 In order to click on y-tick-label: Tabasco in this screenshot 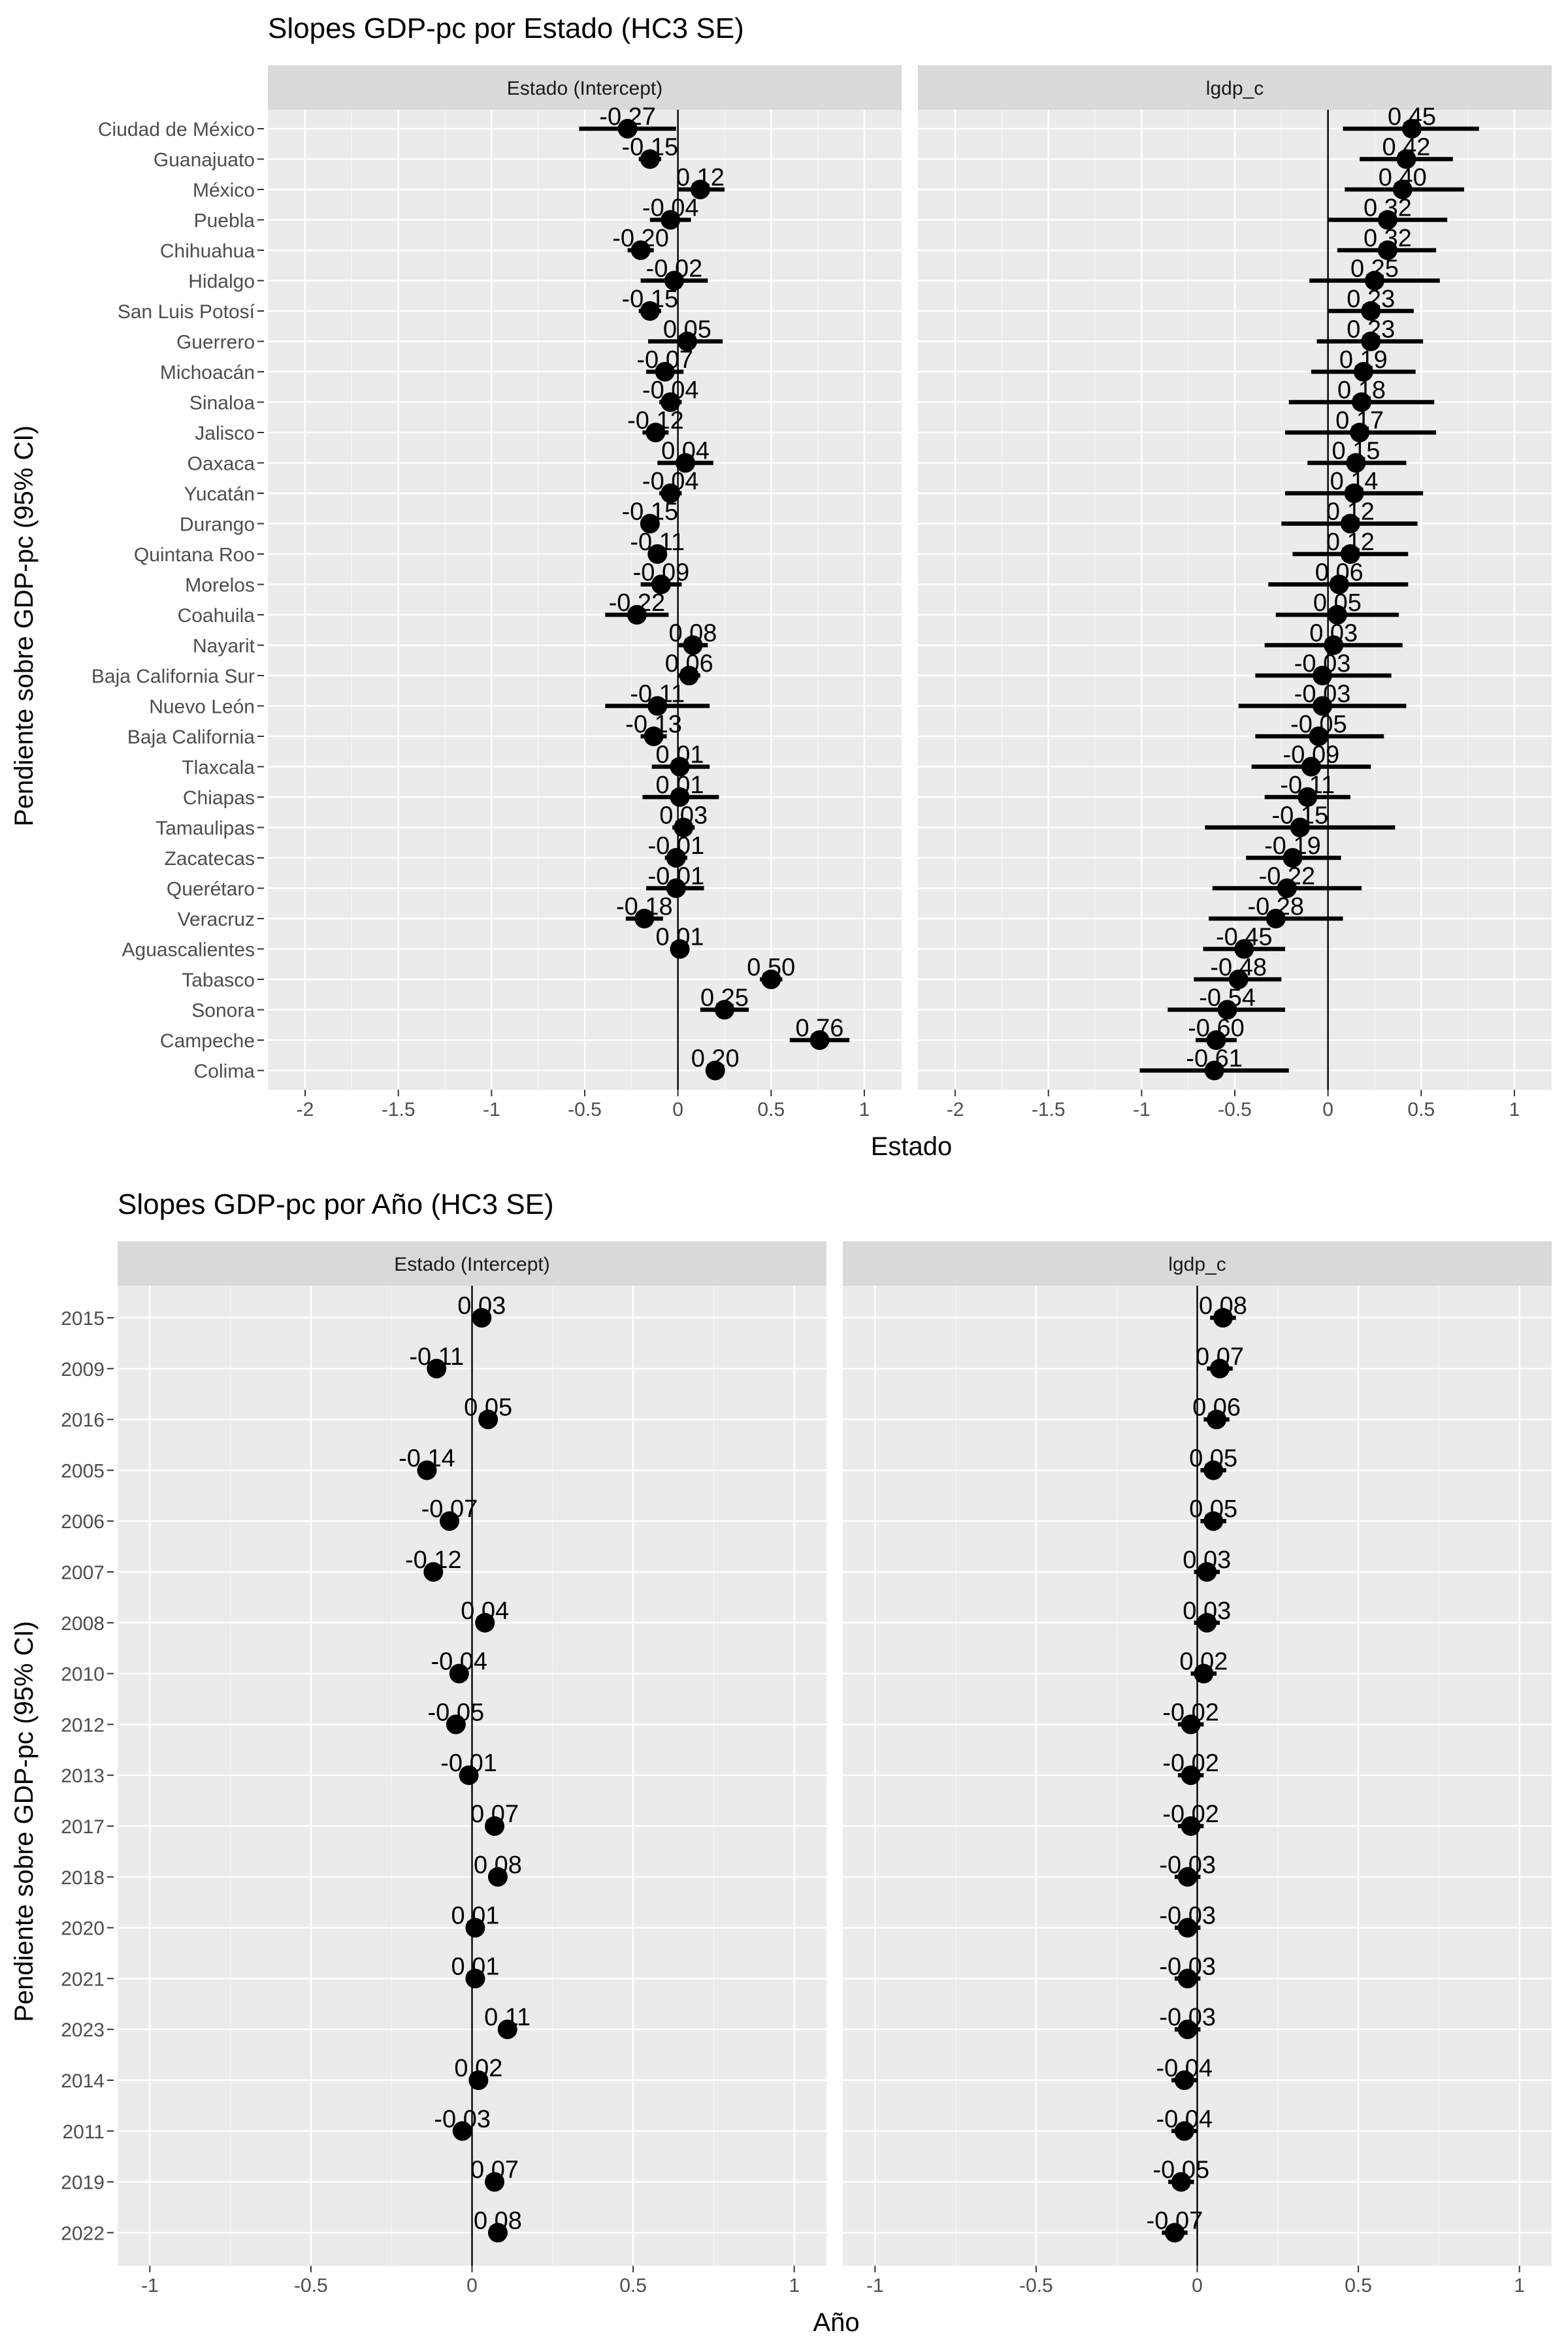, I will do `click(218, 980)`.